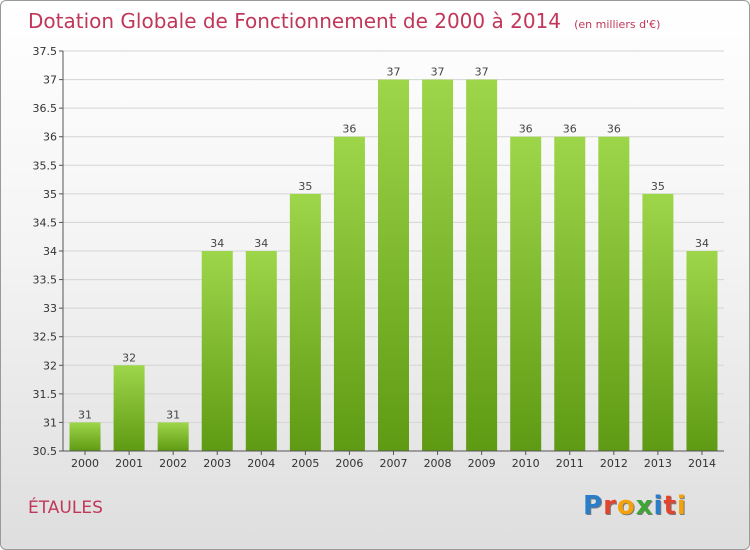 The width and height of the screenshot is (750, 550). What do you see at coordinates (129, 463) in the screenshot?
I see `x-tick-label: 2001` at bounding box center [129, 463].